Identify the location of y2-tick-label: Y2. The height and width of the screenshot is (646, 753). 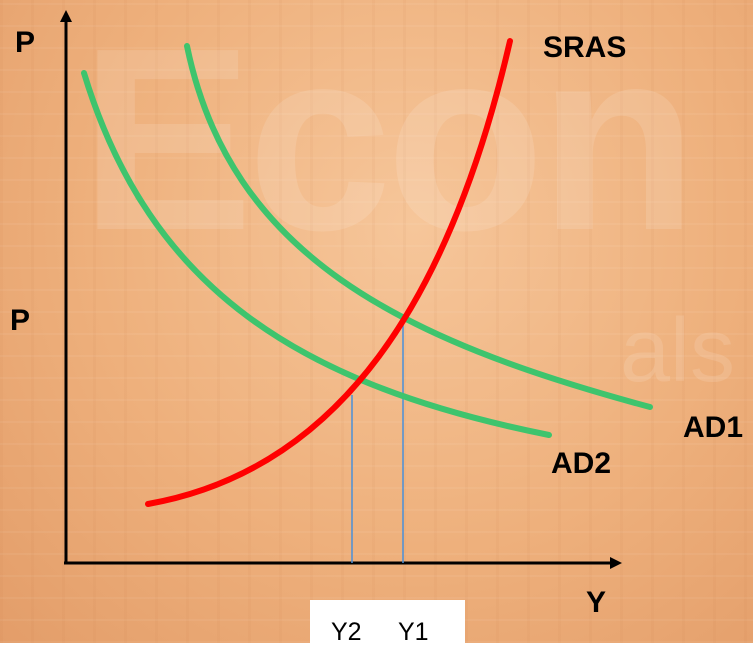
(346, 632).